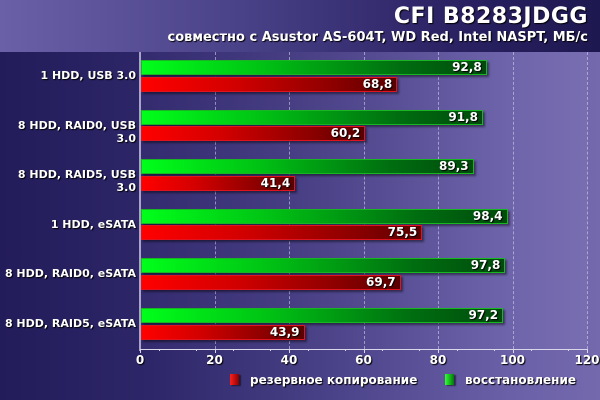 This screenshot has width=600, height=400. Describe the element at coordinates (289, 360) in the screenshot. I see `x-tick-label: 40` at that location.